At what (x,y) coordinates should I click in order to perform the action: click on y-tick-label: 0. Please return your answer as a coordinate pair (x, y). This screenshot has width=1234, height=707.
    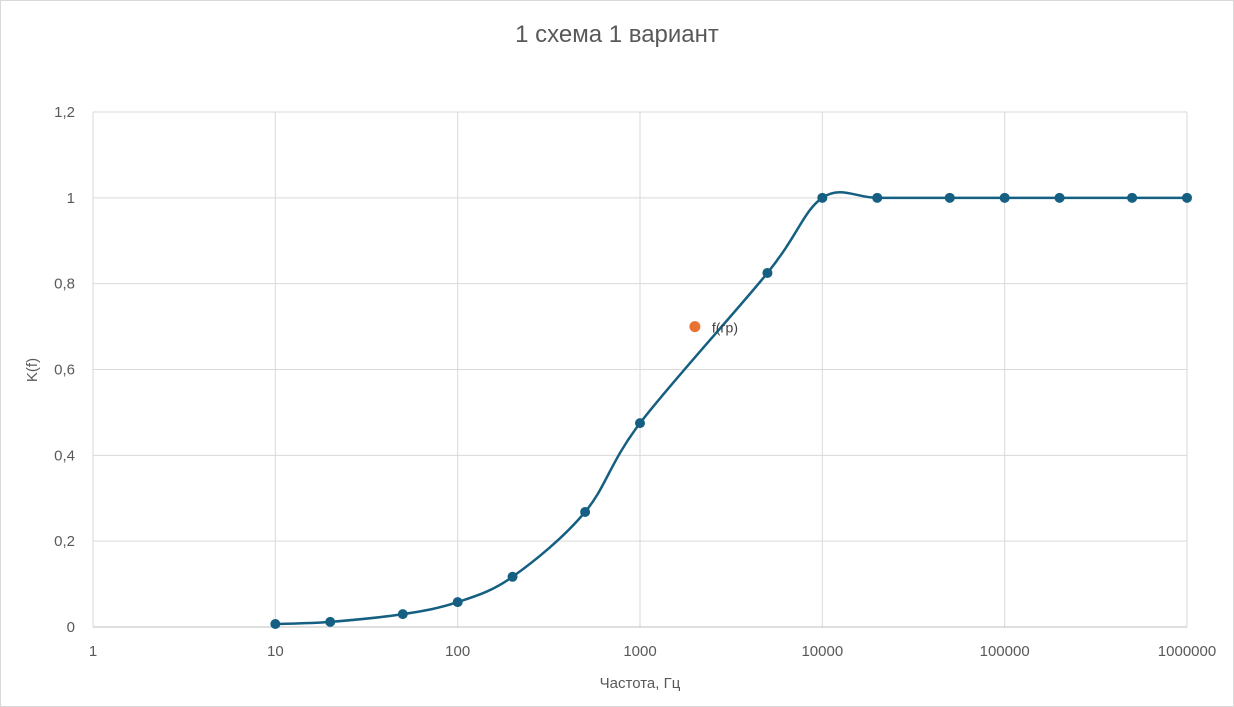
    Looking at the image, I should click on (71, 627).